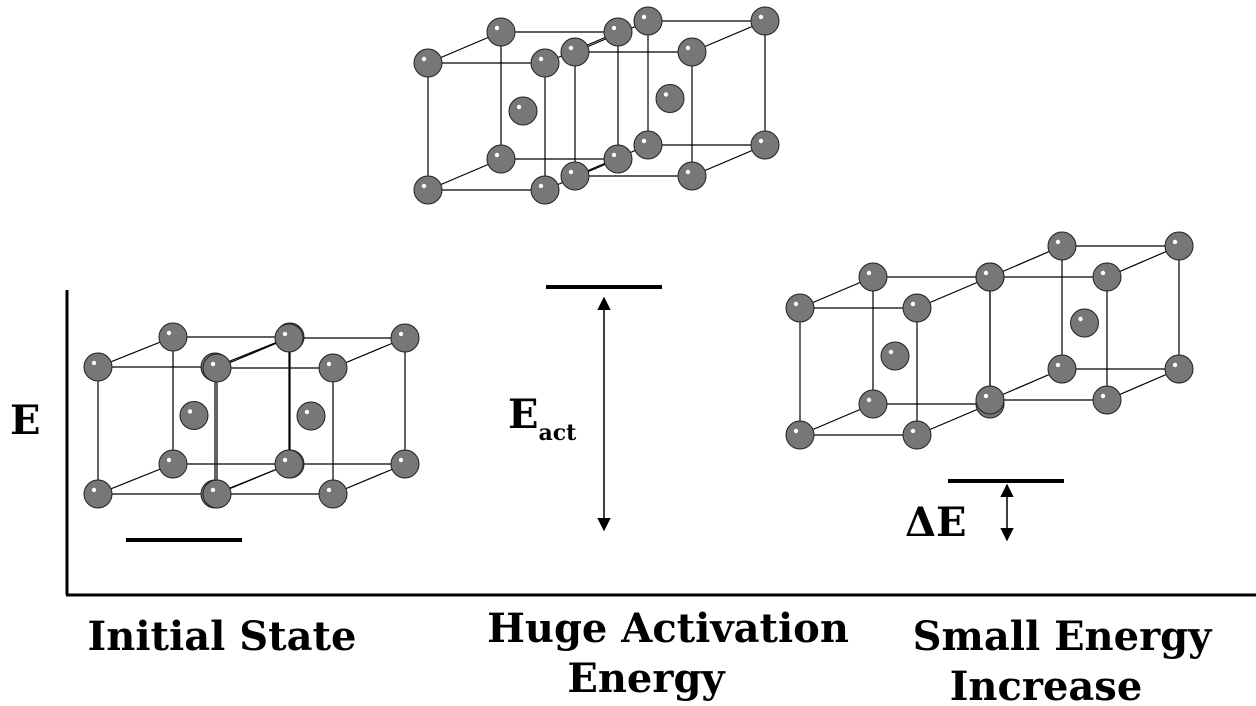  Describe the element at coordinates (936, 522) in the screenshot. I see `delta-label: ΔE` at that location.